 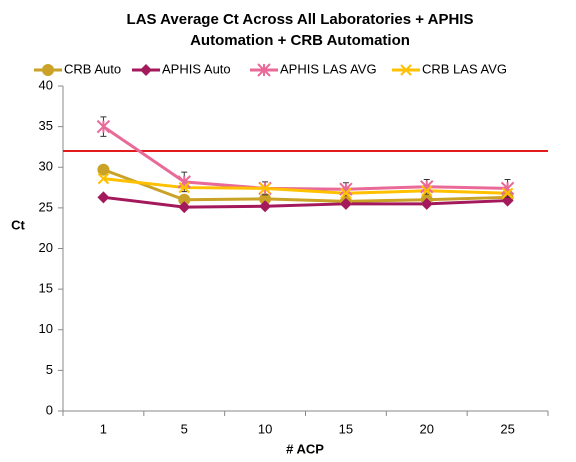 I want to click on y-tick-label: 25, so click(x=46, y=206).